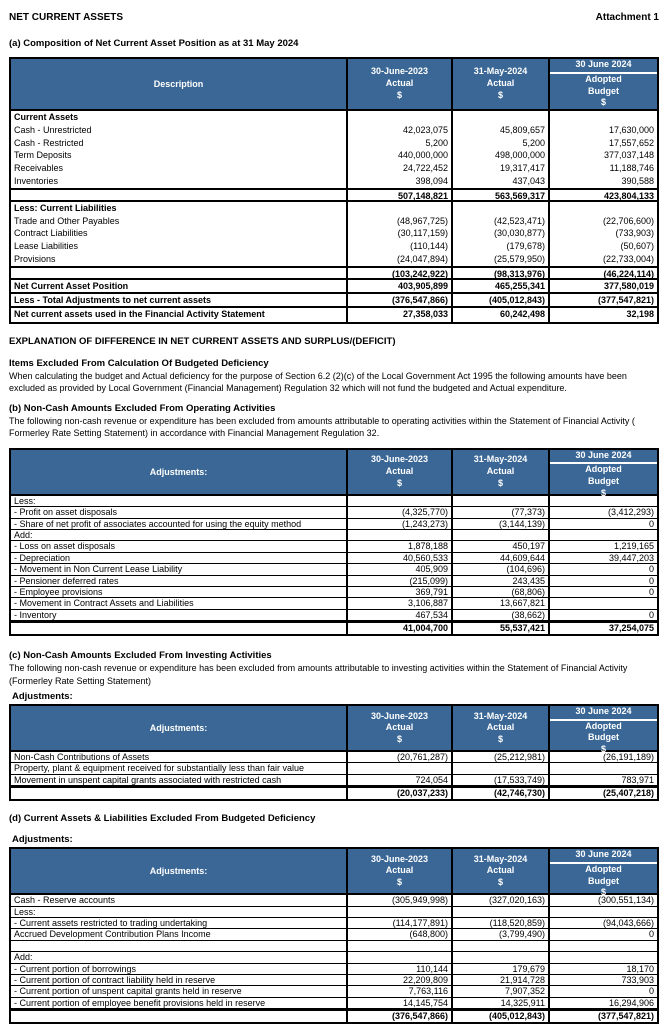 The height and width of the screenshot is (1024, 668). Describe the element at coordinates (602, 1017) in the screenshot. I see `cell-value-budget: (377,547,821)` at that location.